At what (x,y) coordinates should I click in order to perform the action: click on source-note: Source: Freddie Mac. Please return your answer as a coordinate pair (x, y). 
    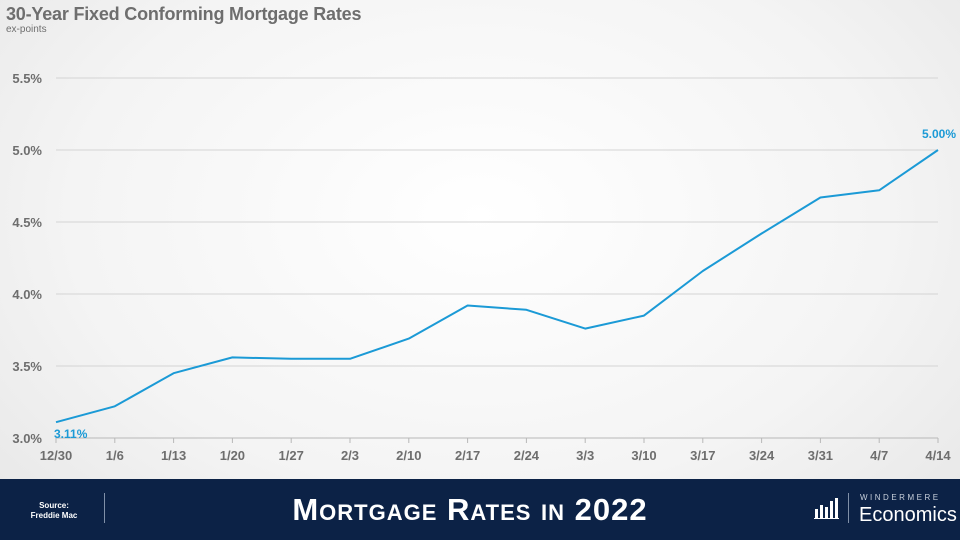
    Looking at the image, I should click on (54, 511).